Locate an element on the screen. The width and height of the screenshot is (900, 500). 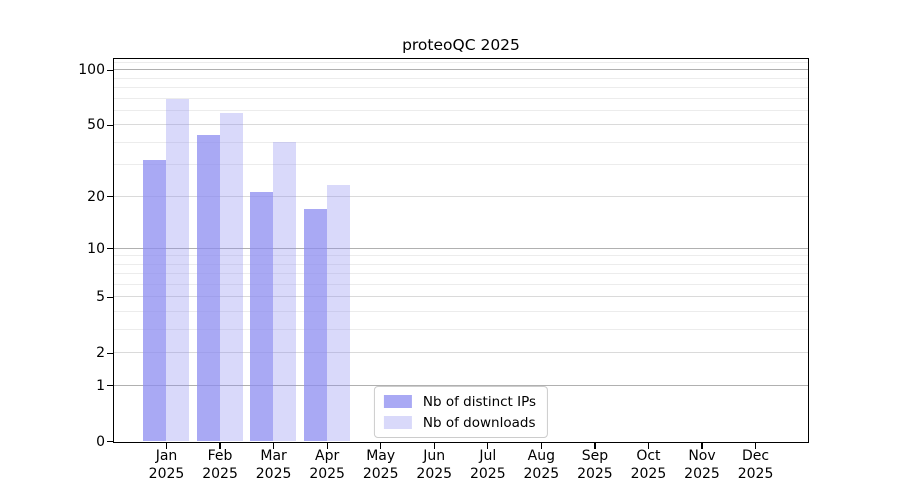
bar-ips-mar is located at coordinates (262, 316).